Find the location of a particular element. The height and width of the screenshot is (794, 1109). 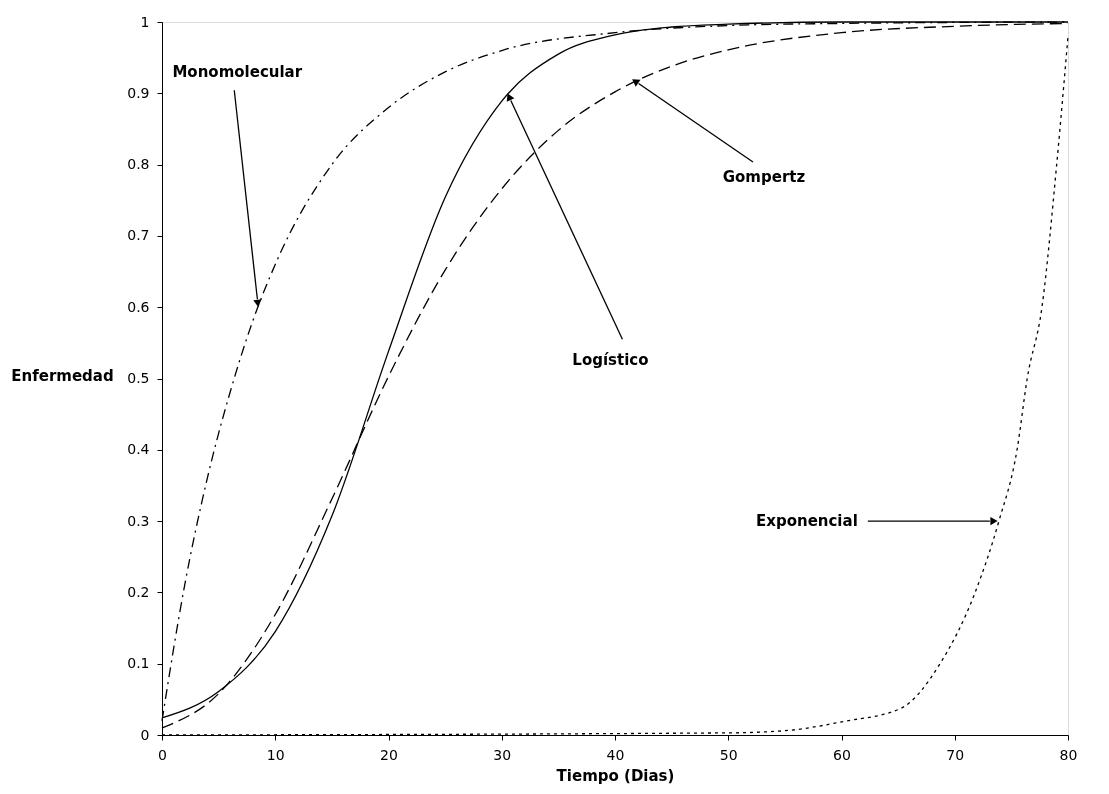

annotation: Gompertz is located at coordinates (764, 177).